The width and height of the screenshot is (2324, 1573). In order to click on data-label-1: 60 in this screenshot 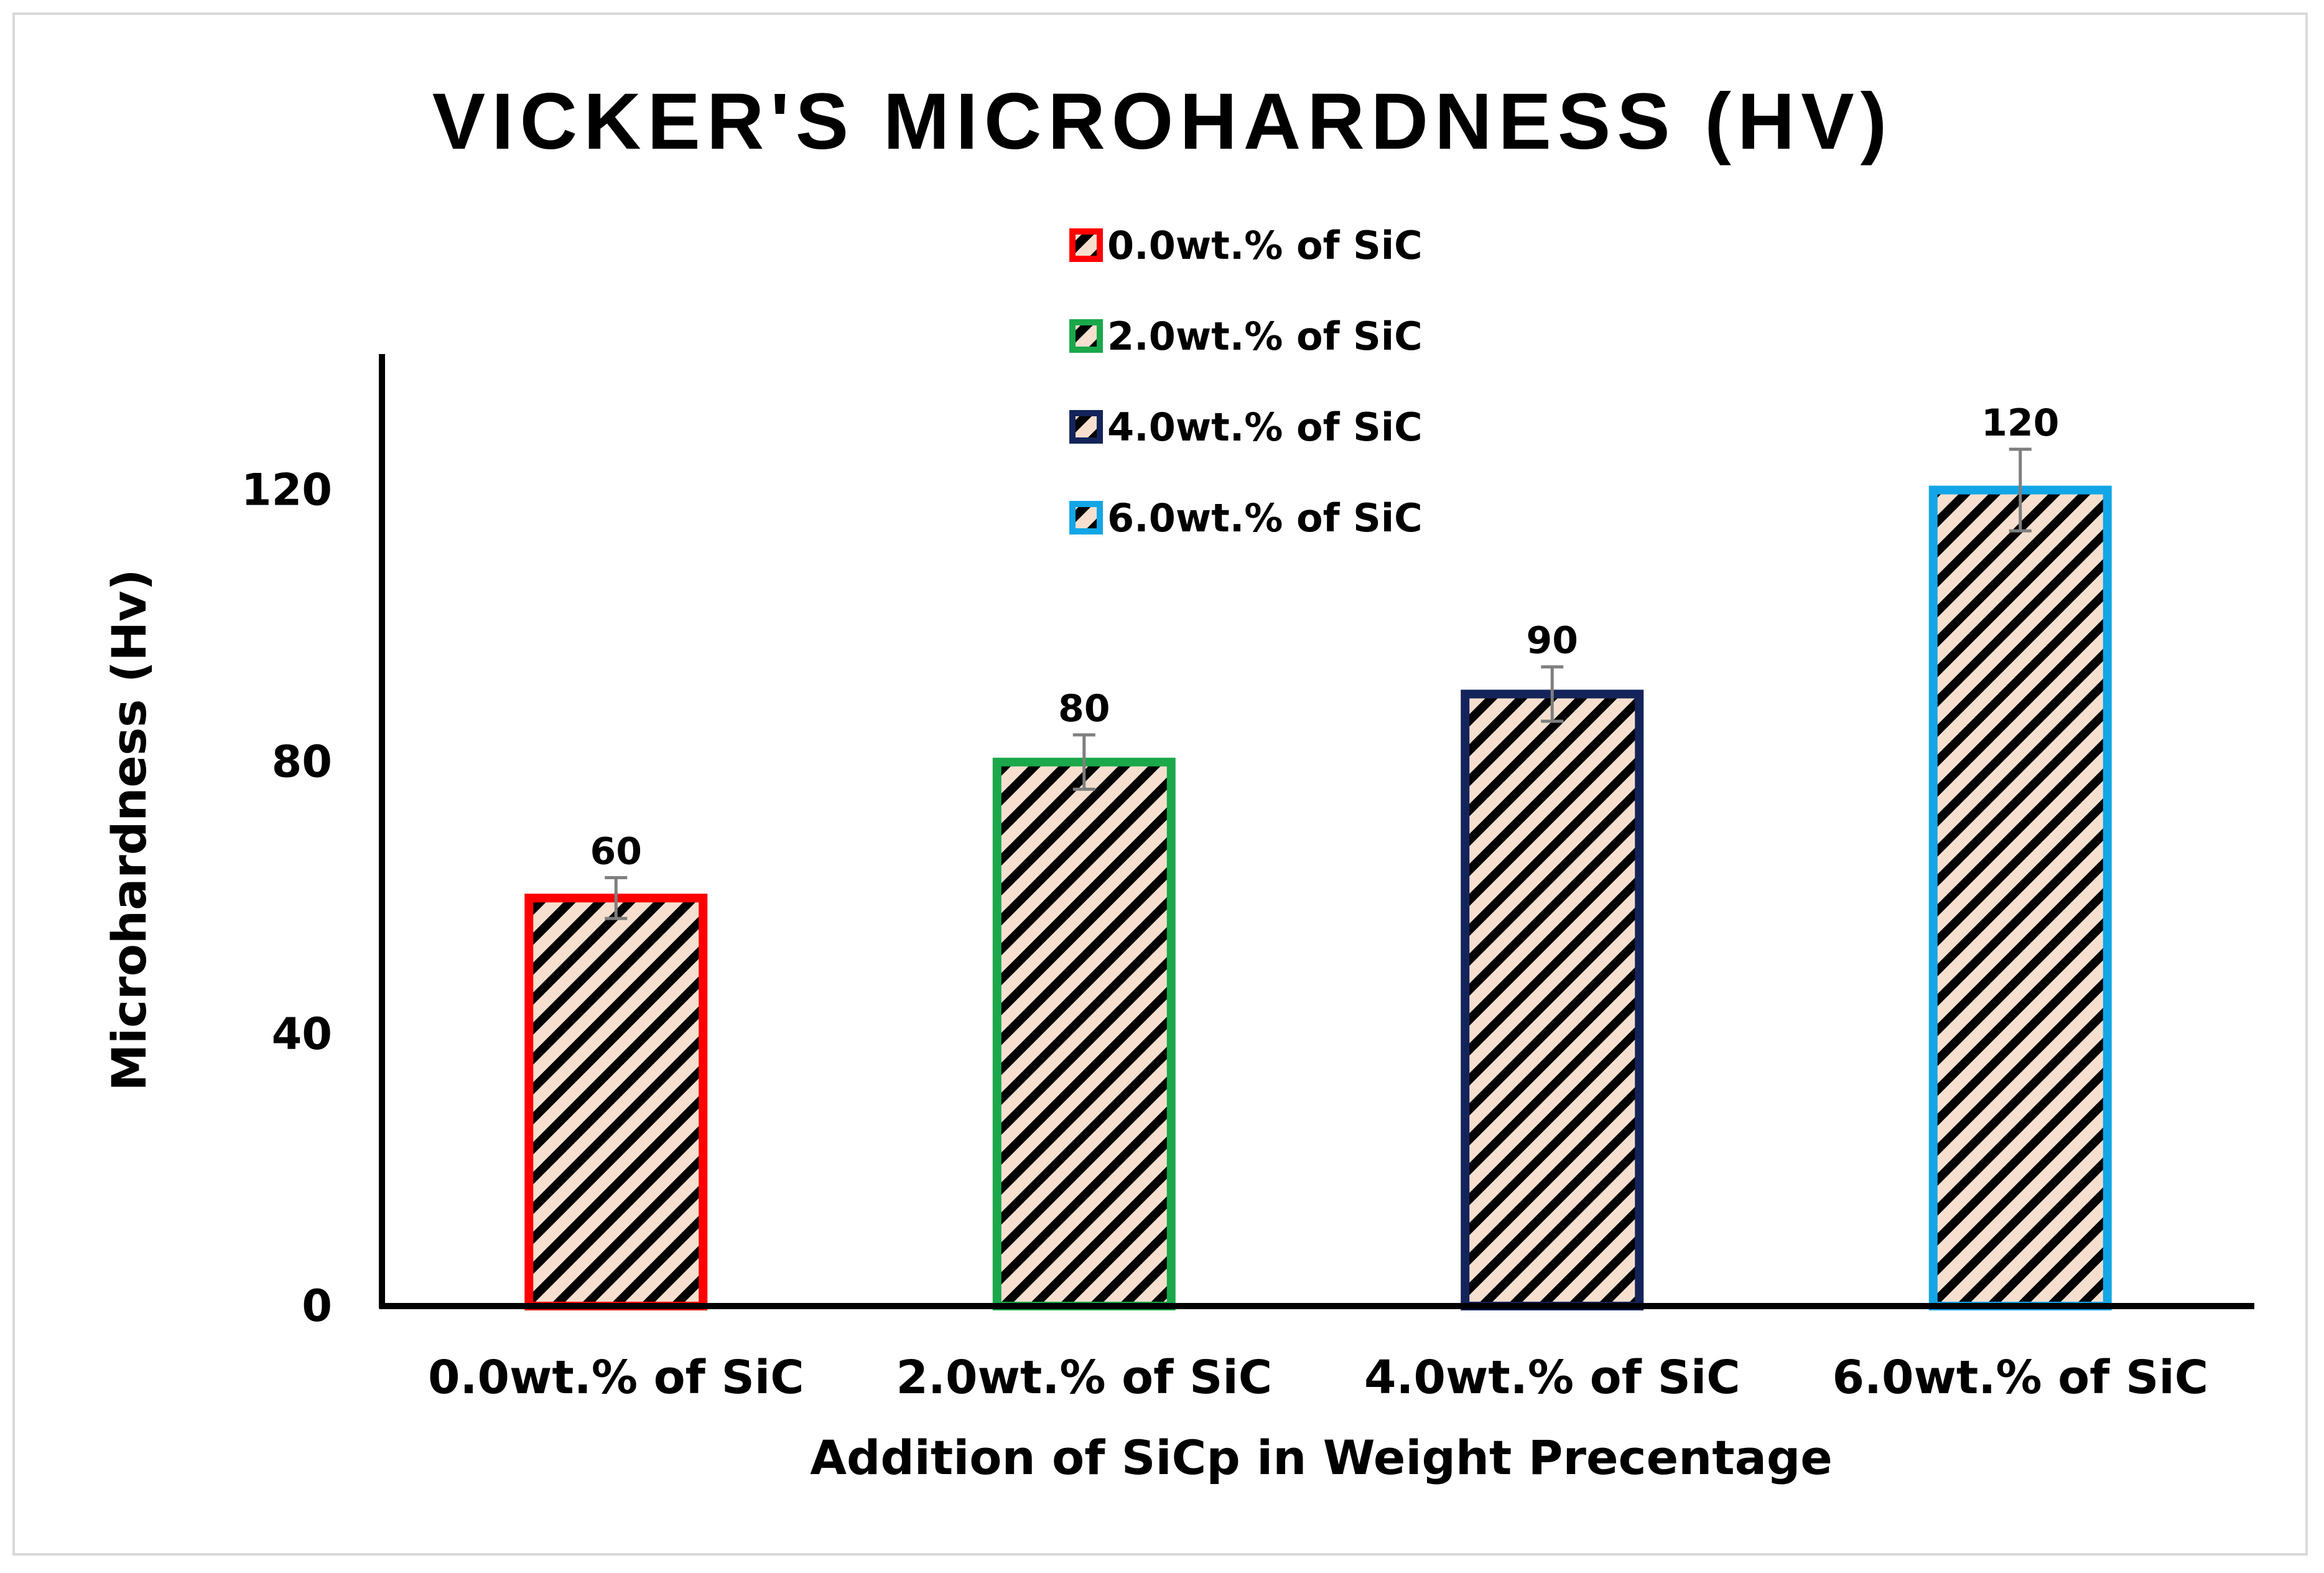, I will do `click(616, 852)`.